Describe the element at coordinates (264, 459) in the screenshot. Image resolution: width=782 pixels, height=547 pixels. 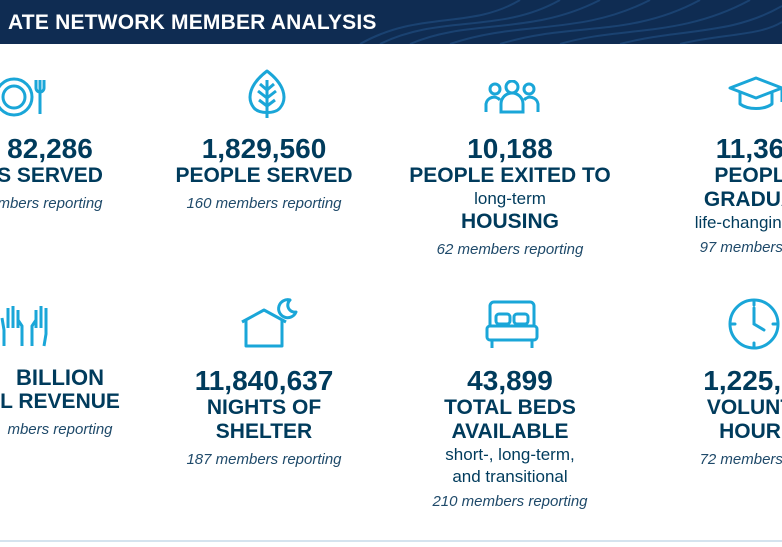
I see `stat-reporting: 187 members reporting` at that location.